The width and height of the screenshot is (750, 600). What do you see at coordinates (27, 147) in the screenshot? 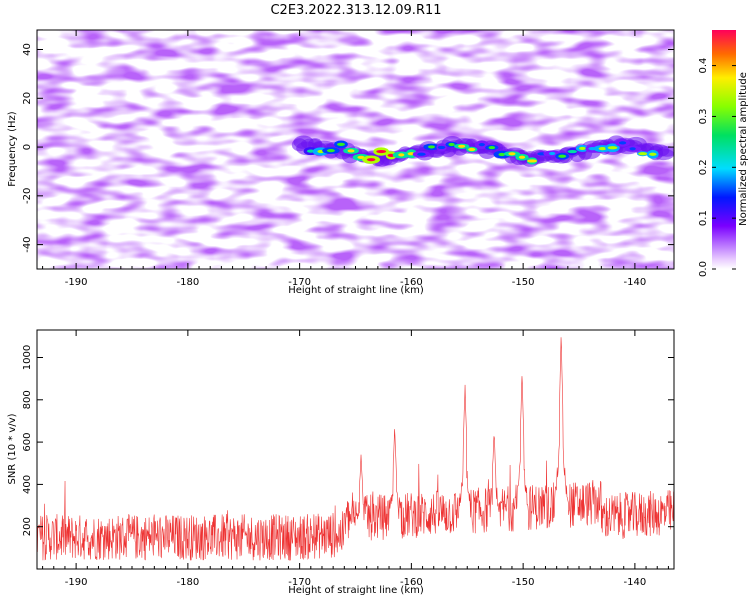
I see `heatmap-y-tick-label: 0` at bounding box center [27, 147].